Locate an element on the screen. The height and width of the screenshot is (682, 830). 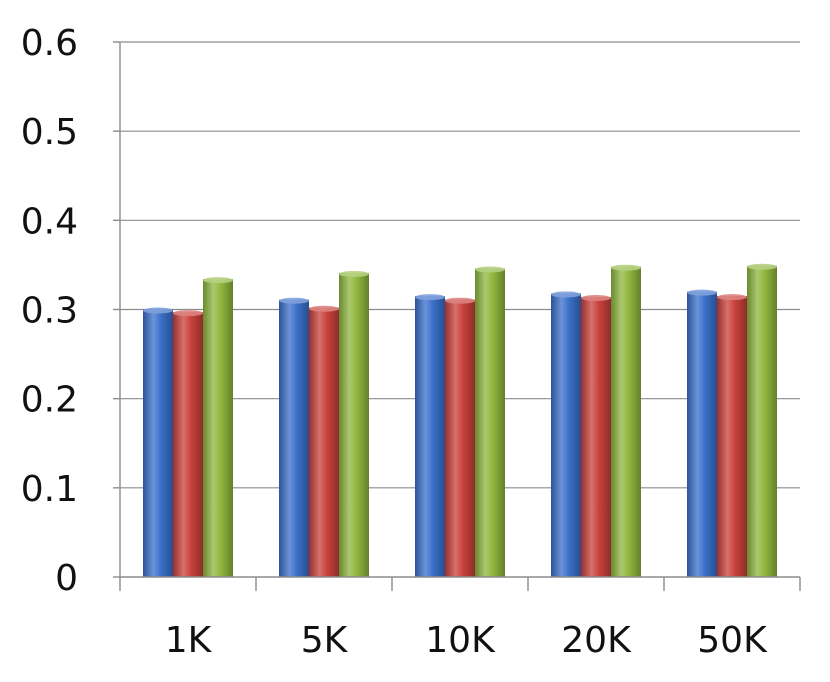
y-tick-label: 0.2 is located at coordinates (49, 400).